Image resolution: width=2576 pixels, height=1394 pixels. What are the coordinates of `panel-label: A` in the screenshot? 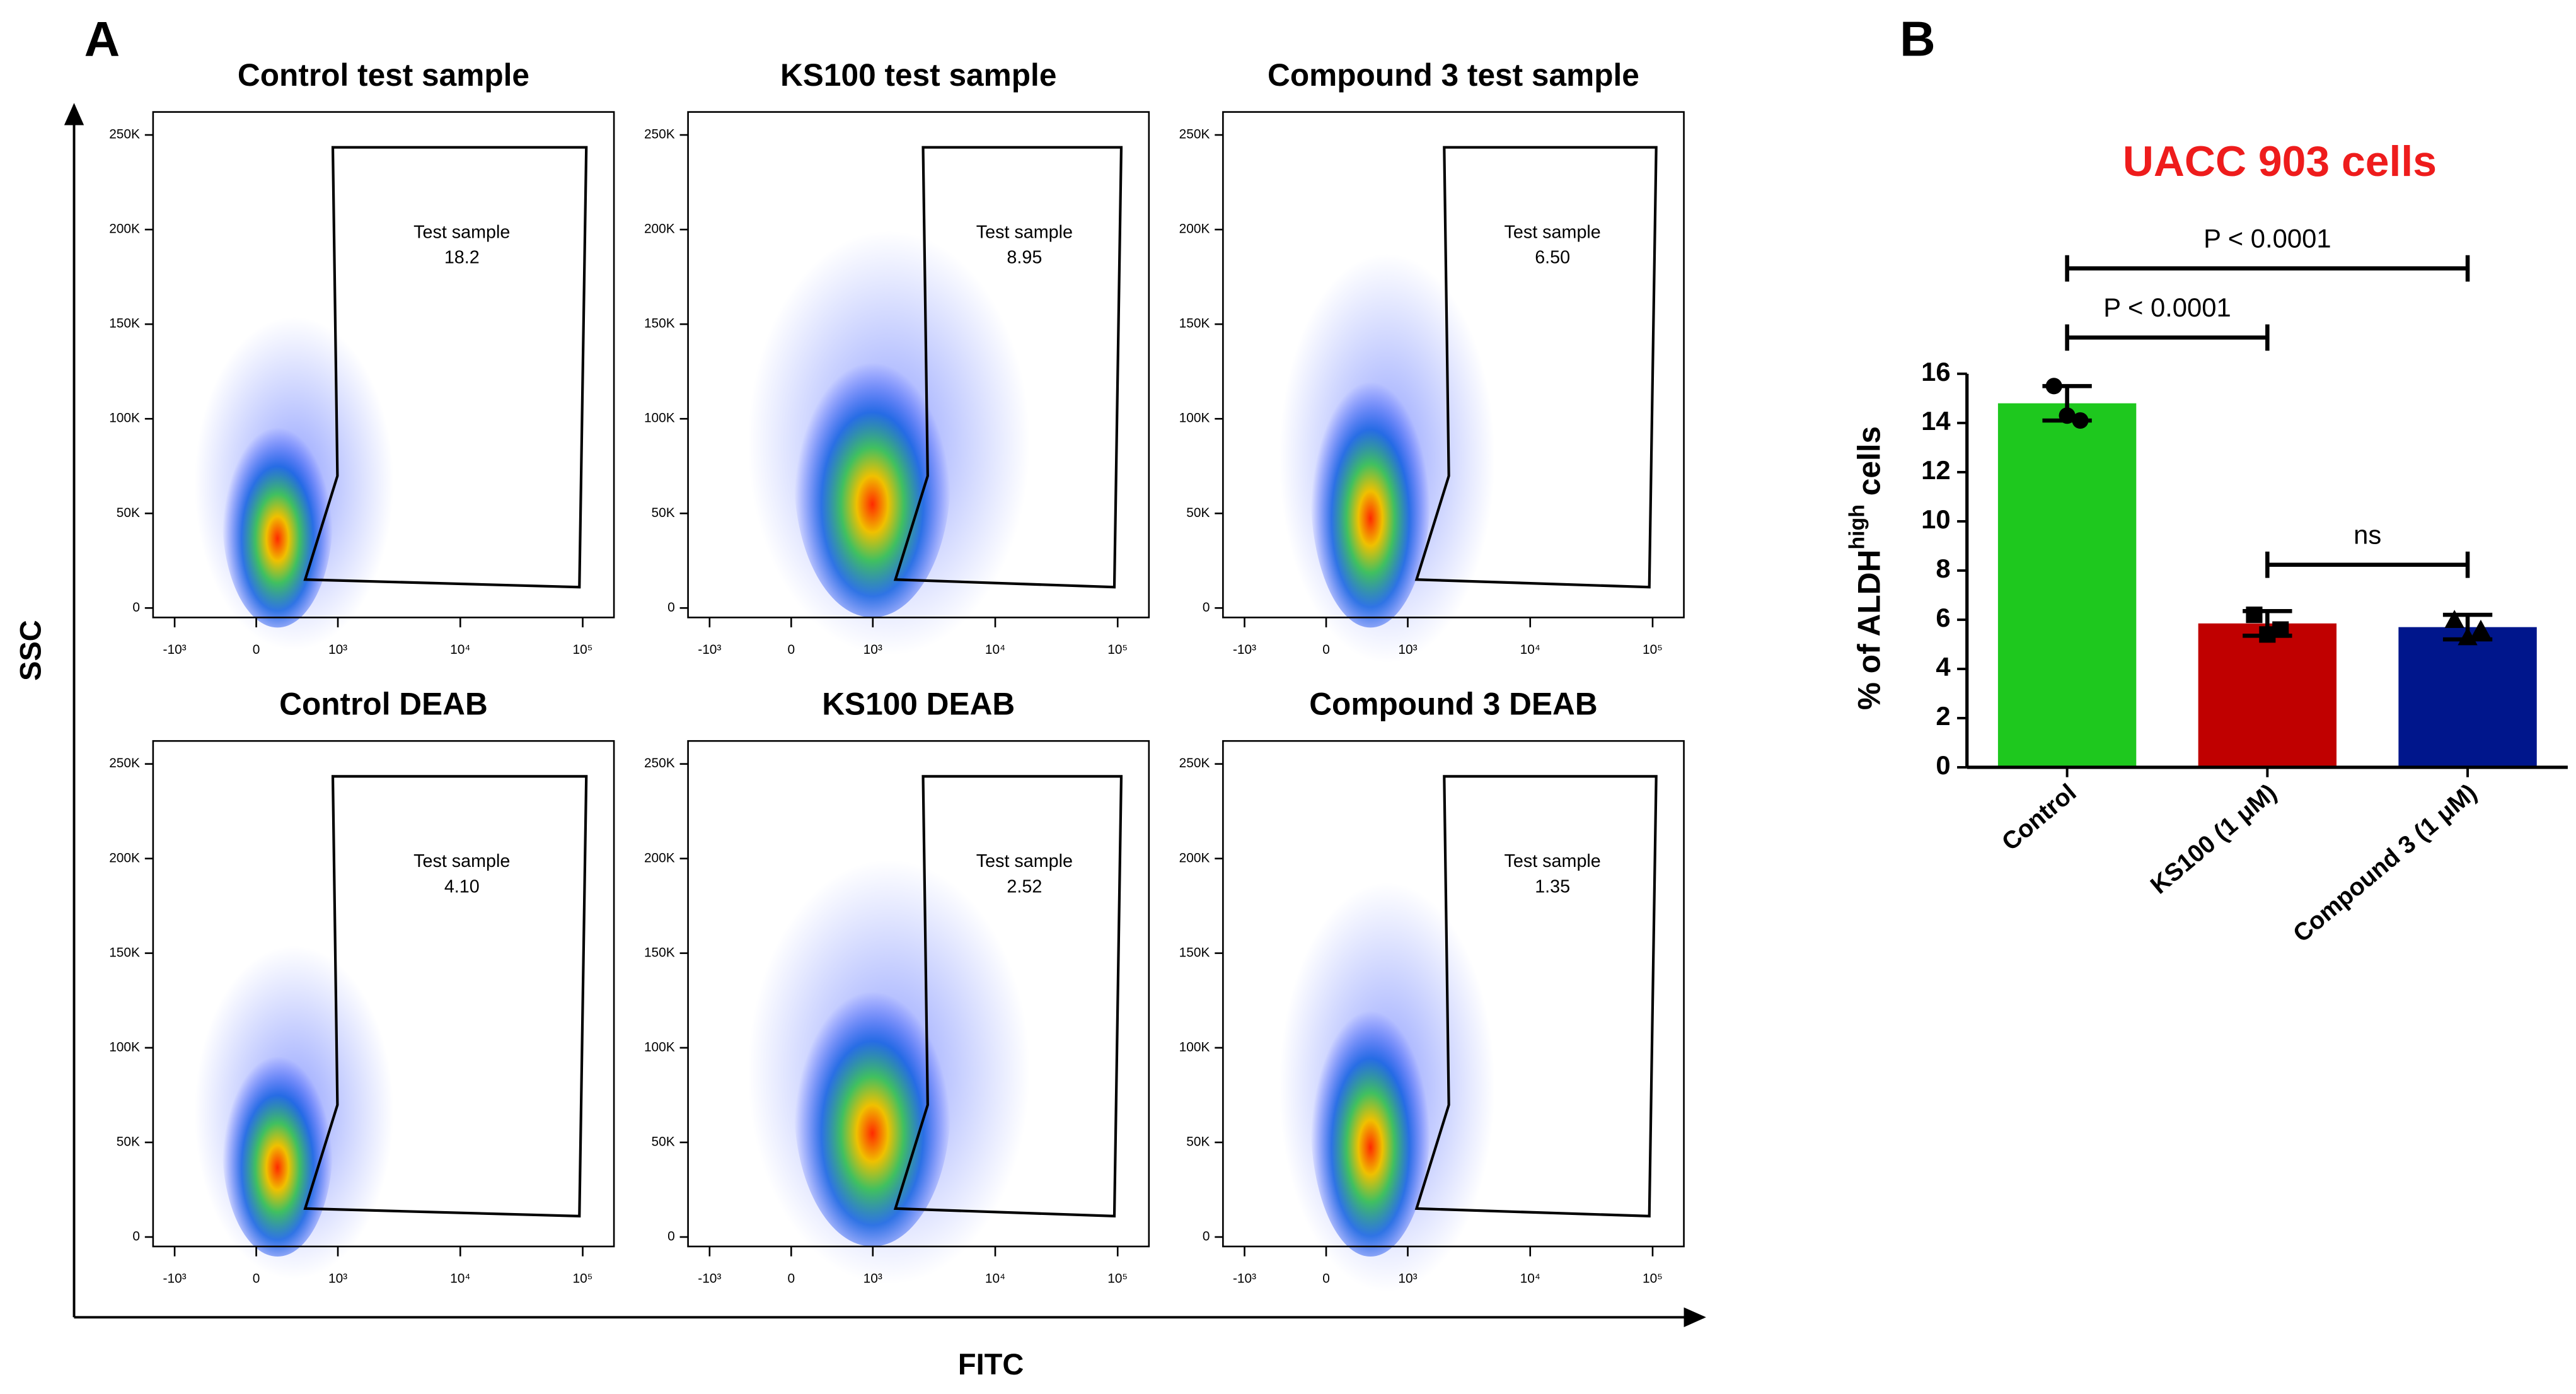 It's located at (102, 39).